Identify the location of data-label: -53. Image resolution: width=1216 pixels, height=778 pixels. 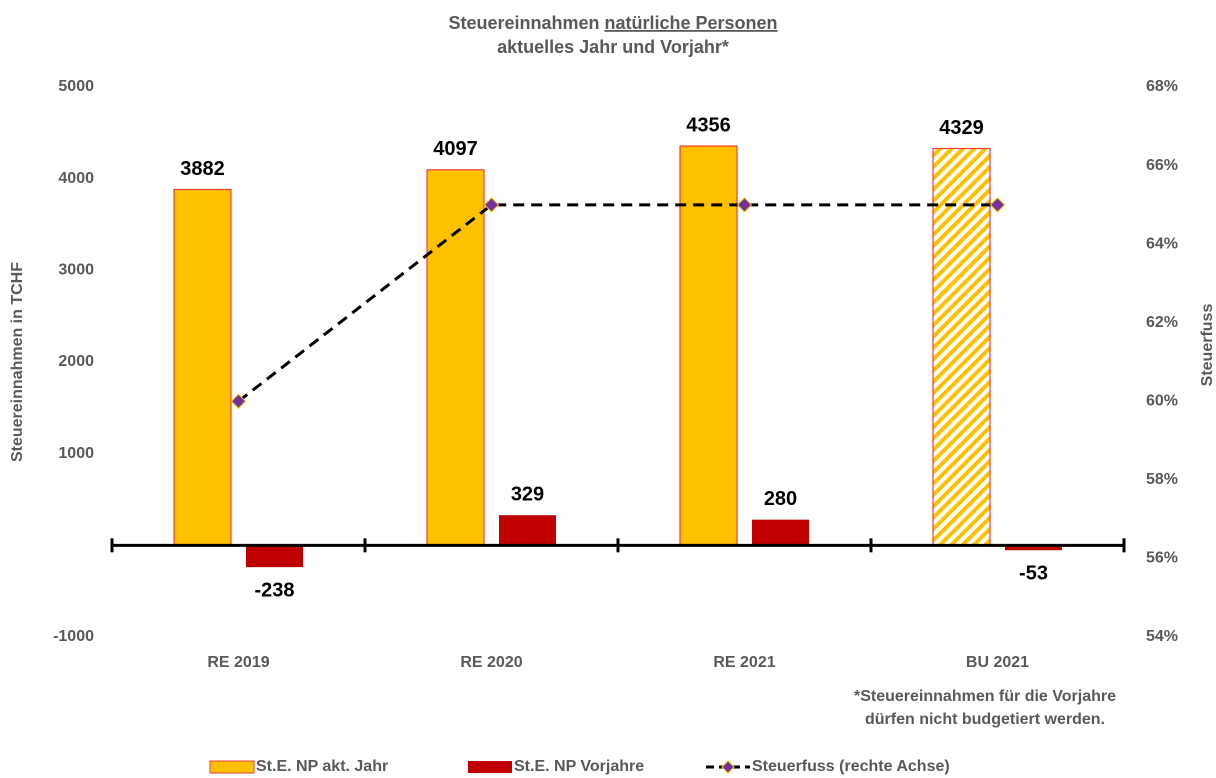
(1033, 573).